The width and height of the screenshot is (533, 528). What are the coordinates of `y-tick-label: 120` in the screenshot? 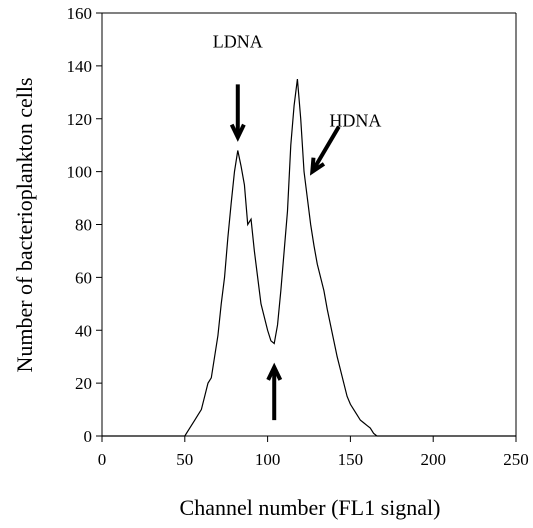 It's located at (80, 119).